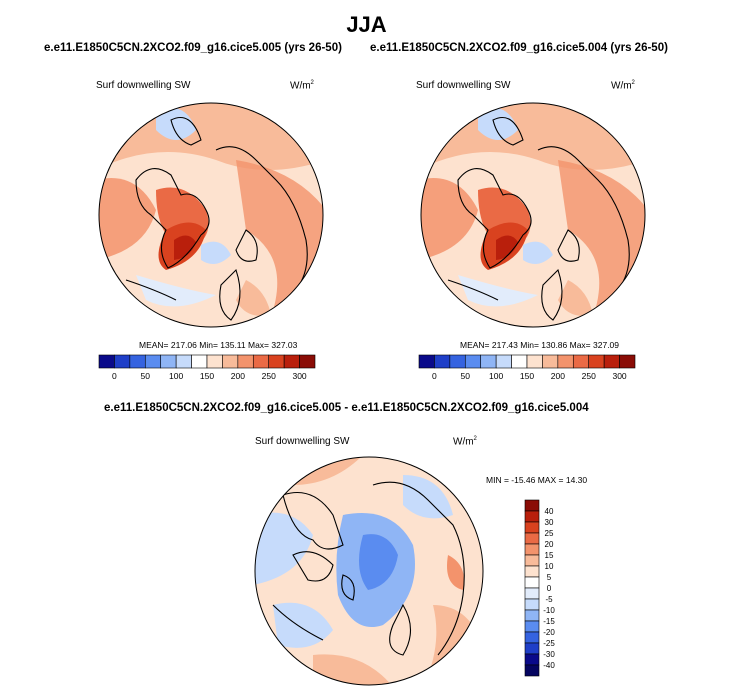 Image resolution: width=733 pixels, height=687 pixels. Describe the element at coordinates (549, 533) in the screenshot. I see `diff-colorbar-tick-label: 25` at that location.